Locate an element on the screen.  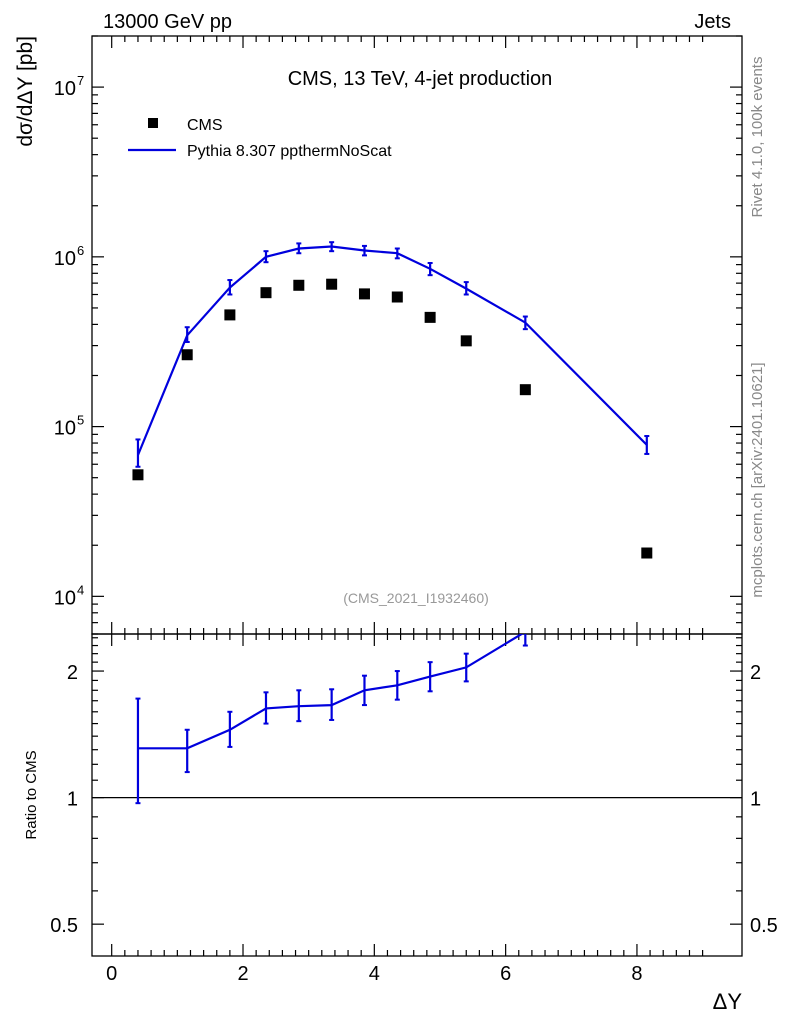
legend-cms-label: CMS is located at coordinates (205, 125).